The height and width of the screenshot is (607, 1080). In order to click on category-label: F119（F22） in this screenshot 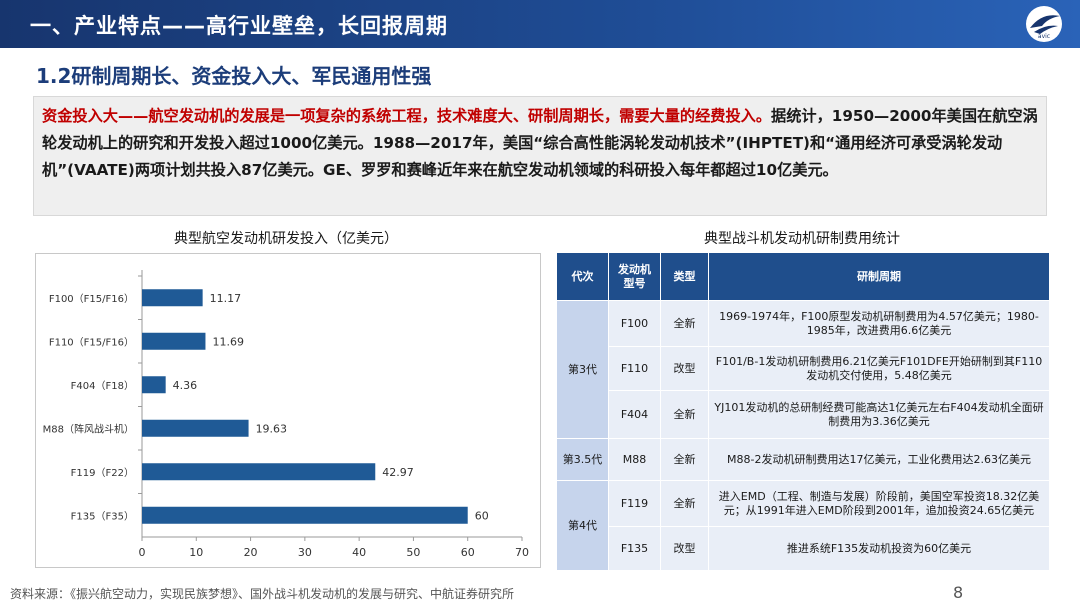, I will do `click(102, 473)`.